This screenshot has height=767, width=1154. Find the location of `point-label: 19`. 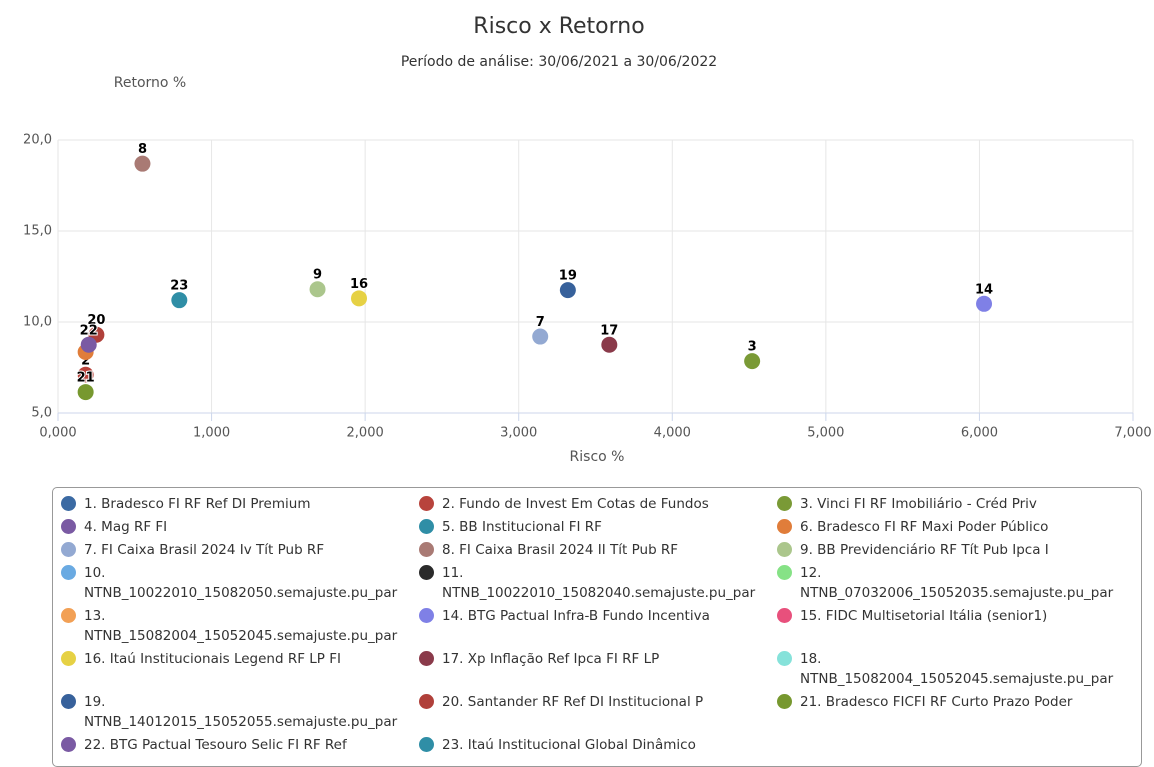

point-label: 19 is located at coordinates (568, 276).